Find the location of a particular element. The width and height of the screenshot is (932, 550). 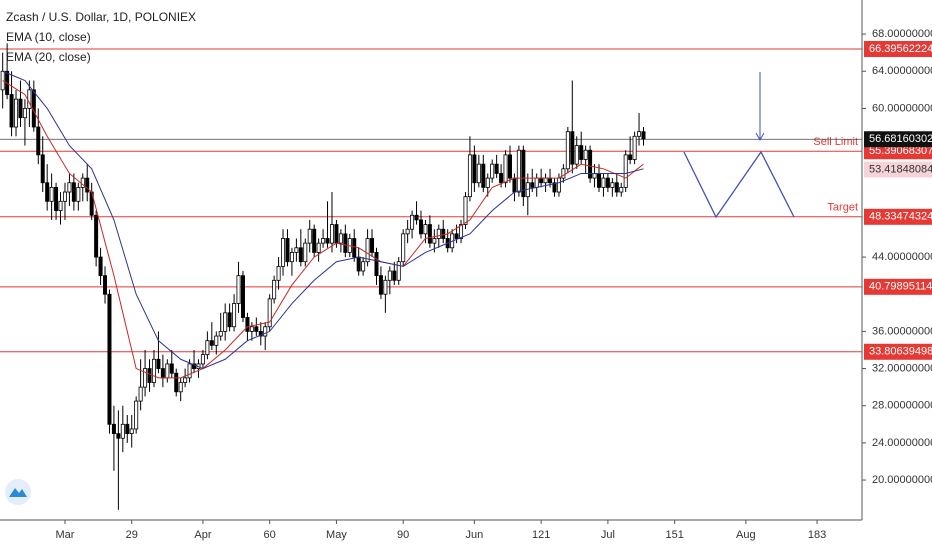

last-price-label: 56.68160302 is located at coordinates (900, 139).